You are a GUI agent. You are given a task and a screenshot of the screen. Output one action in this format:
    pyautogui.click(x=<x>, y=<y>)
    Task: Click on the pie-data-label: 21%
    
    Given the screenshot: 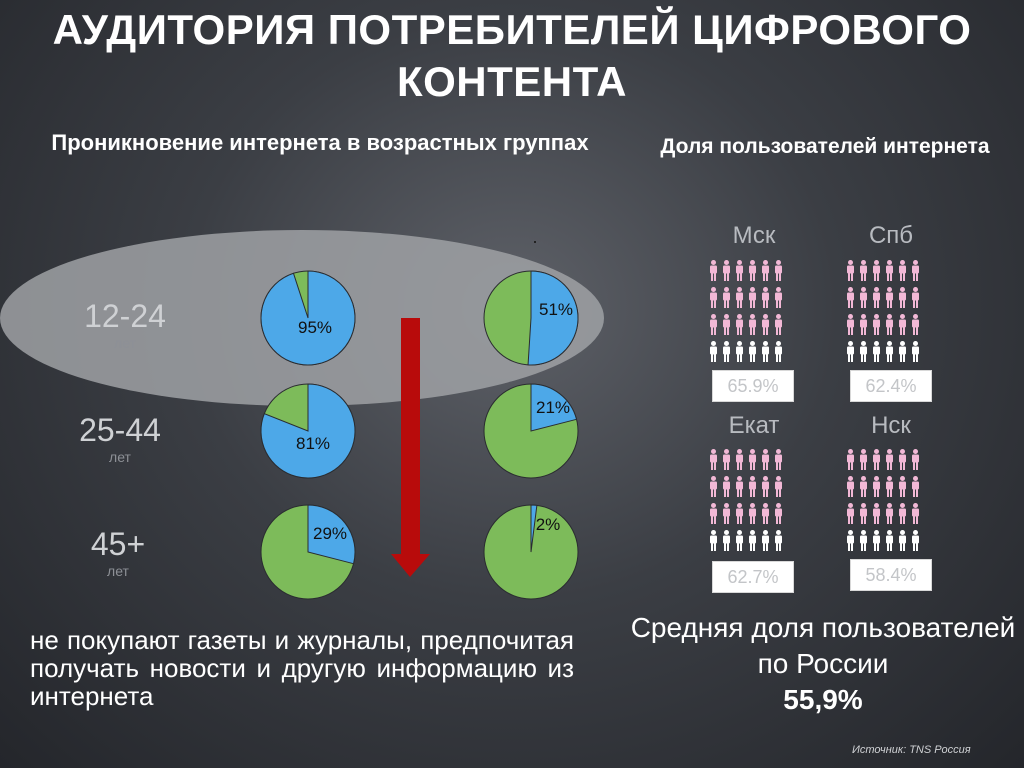 What is the action you would take?
    pyautogui.click(x=553, y=407)
    